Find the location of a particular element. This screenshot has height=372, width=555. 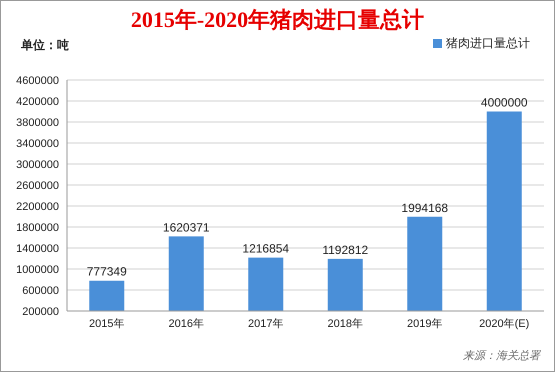

legend-label: 猪肉进口量总计 is located at coordinates (488, 43).